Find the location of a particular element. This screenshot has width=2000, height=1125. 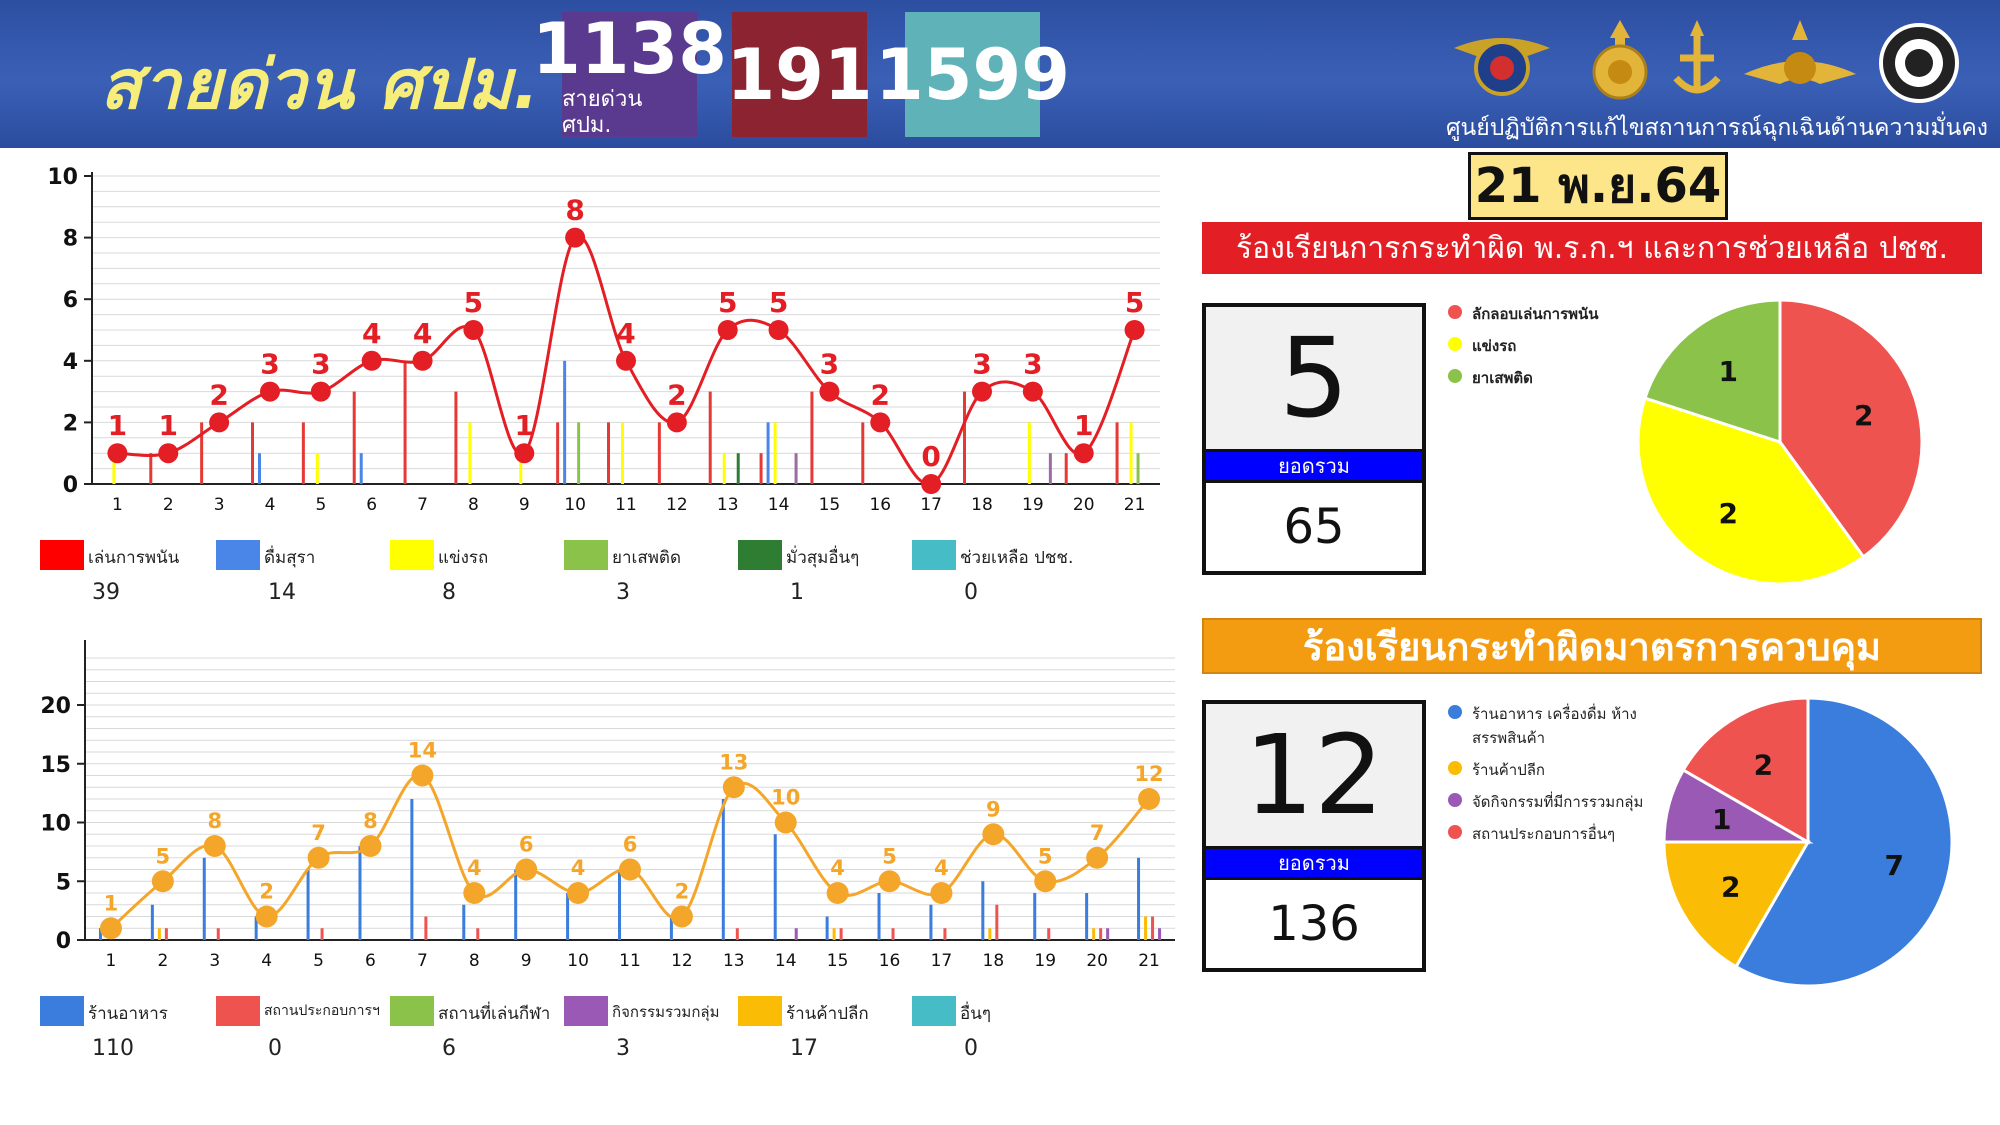

legend2-label: สถานประกอบการฯ is located at coordinates (322, 1011).